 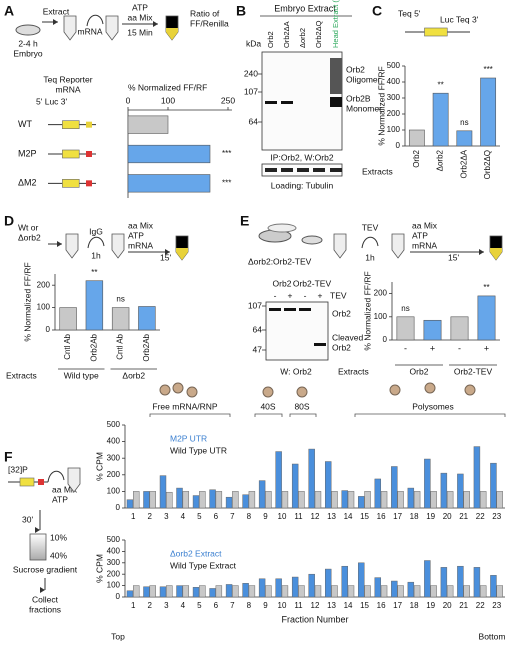 I want to click on legend-entry: Δorb2 Extract, so click(x=196, y=553).